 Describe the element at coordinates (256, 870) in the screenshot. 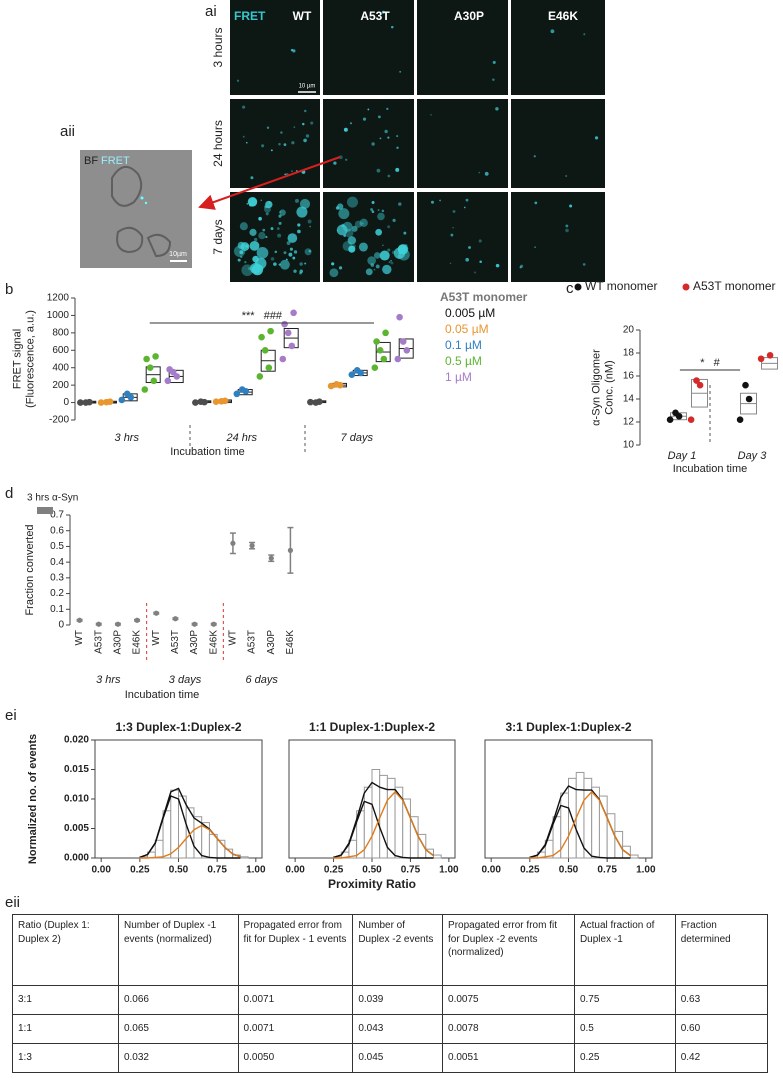

I see `x-tick-label: 1.00` at that location.